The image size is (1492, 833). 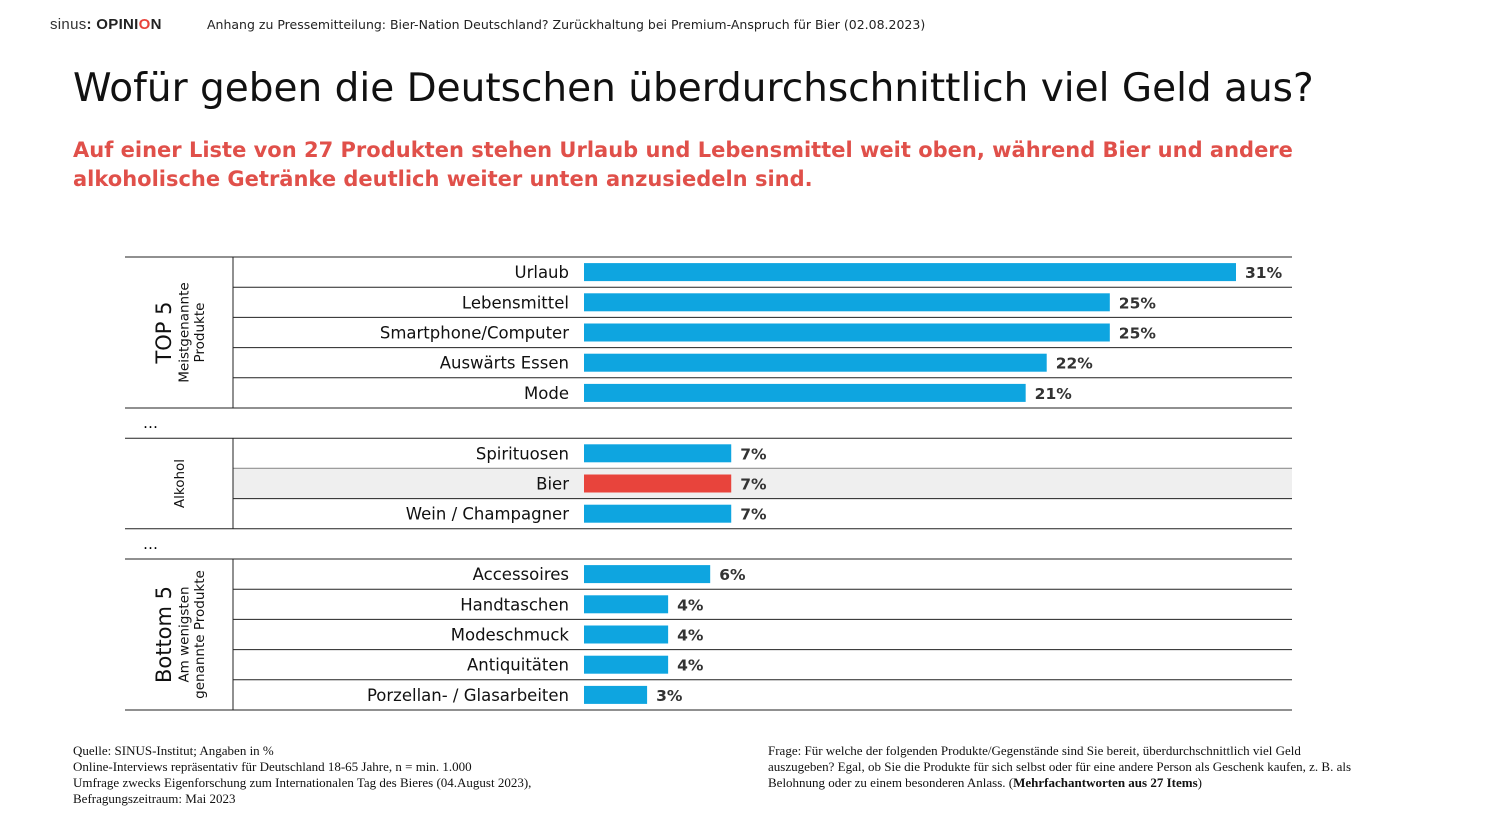 What do you see at coordinates (1054, 394) in the screenshot?
I see `data-label: 21%` at bounding box center [1054, 394].